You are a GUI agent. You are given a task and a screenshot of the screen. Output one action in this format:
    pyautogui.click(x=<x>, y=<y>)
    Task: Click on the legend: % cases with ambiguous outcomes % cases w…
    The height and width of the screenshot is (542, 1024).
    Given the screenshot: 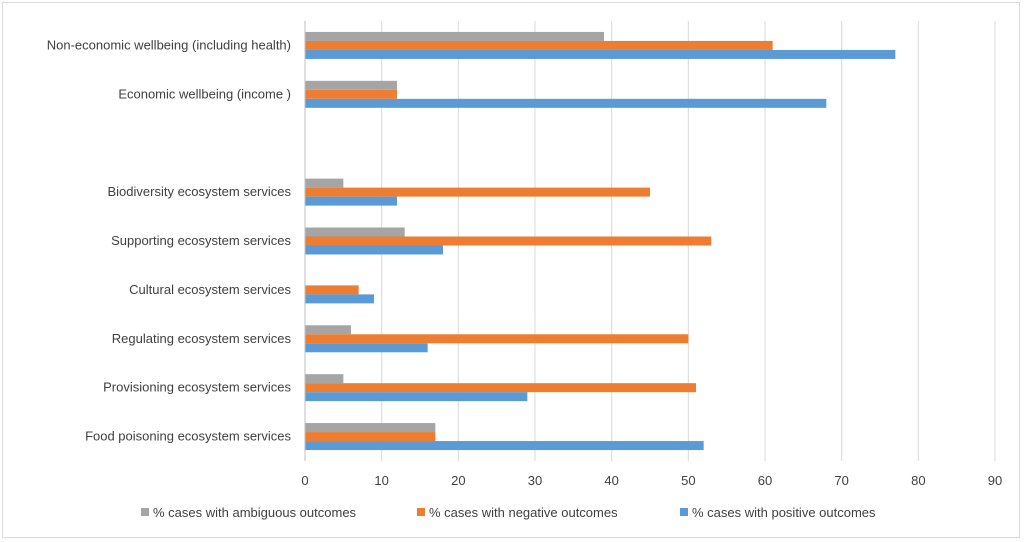 What is the action you would take?
    pyautogui.click(x=508, y=512)
    